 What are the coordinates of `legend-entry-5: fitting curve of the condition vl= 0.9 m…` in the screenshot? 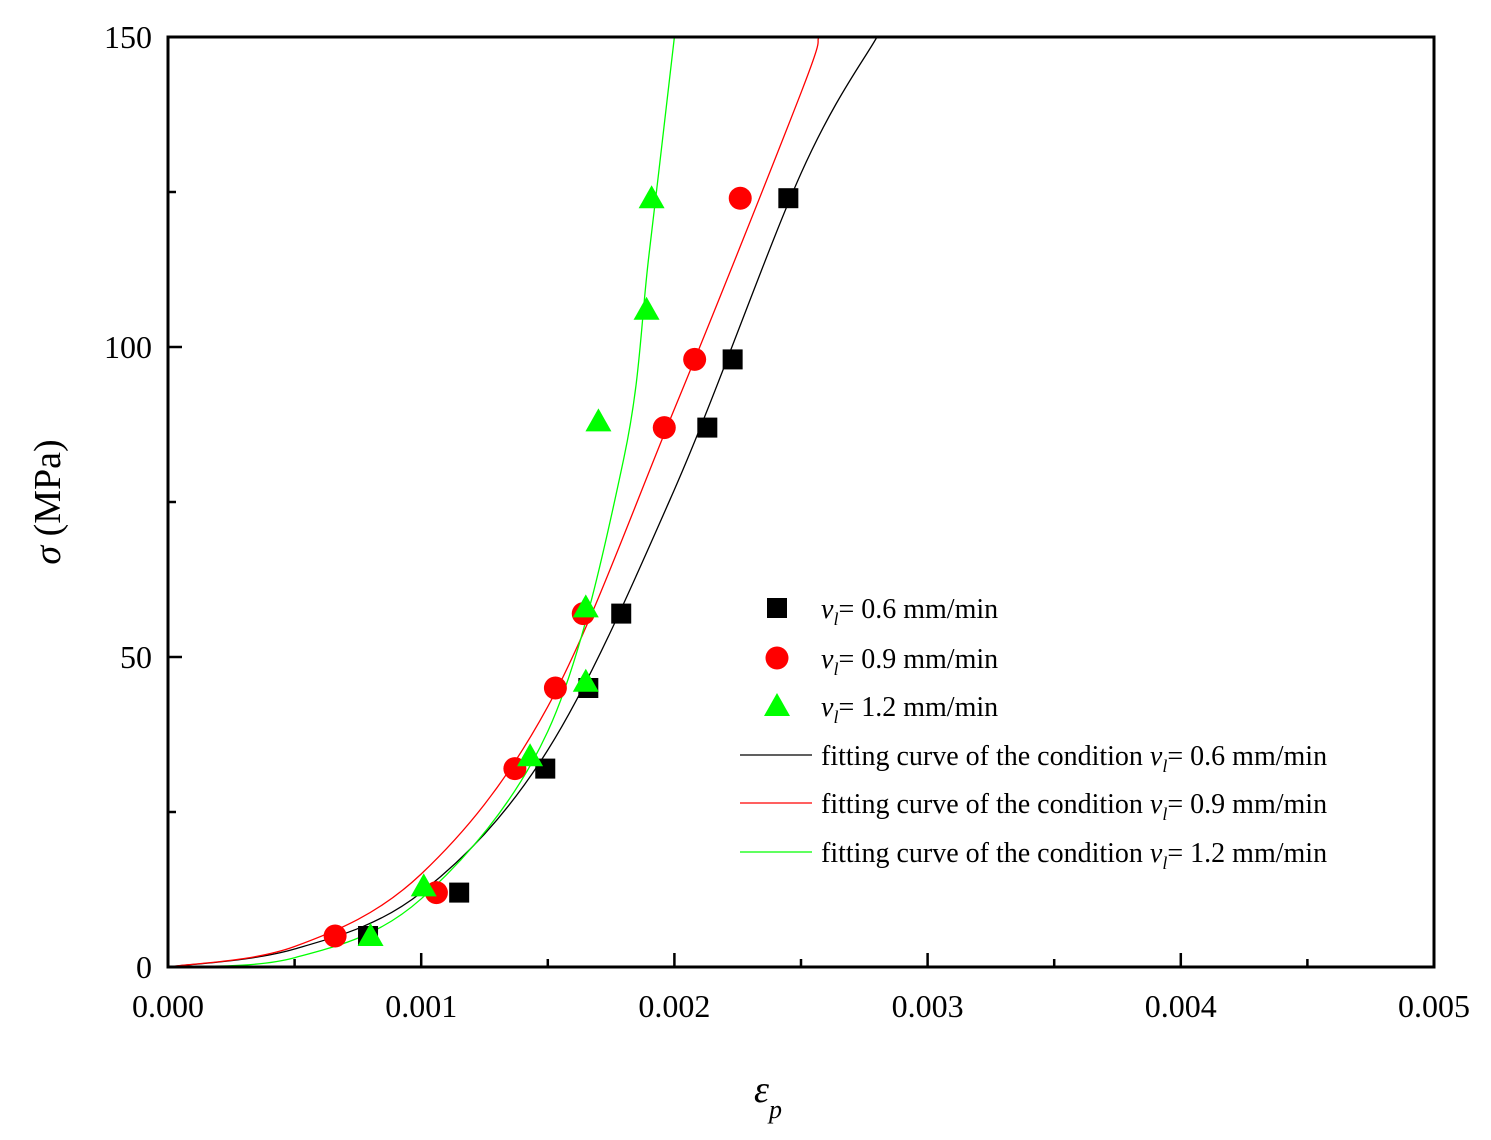 It's located at (1033, 806).